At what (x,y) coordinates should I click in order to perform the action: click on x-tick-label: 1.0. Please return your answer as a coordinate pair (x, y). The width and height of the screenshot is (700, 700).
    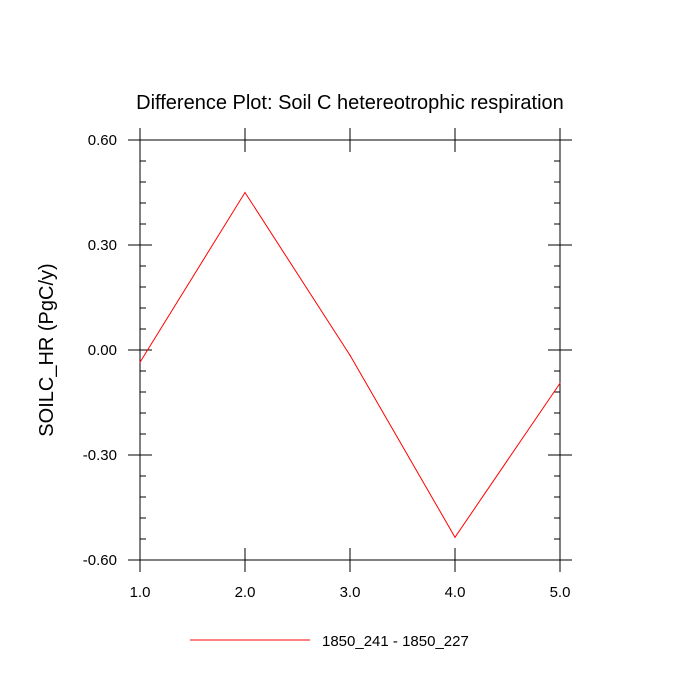
    Looking at the image, I should click on (140, 592).